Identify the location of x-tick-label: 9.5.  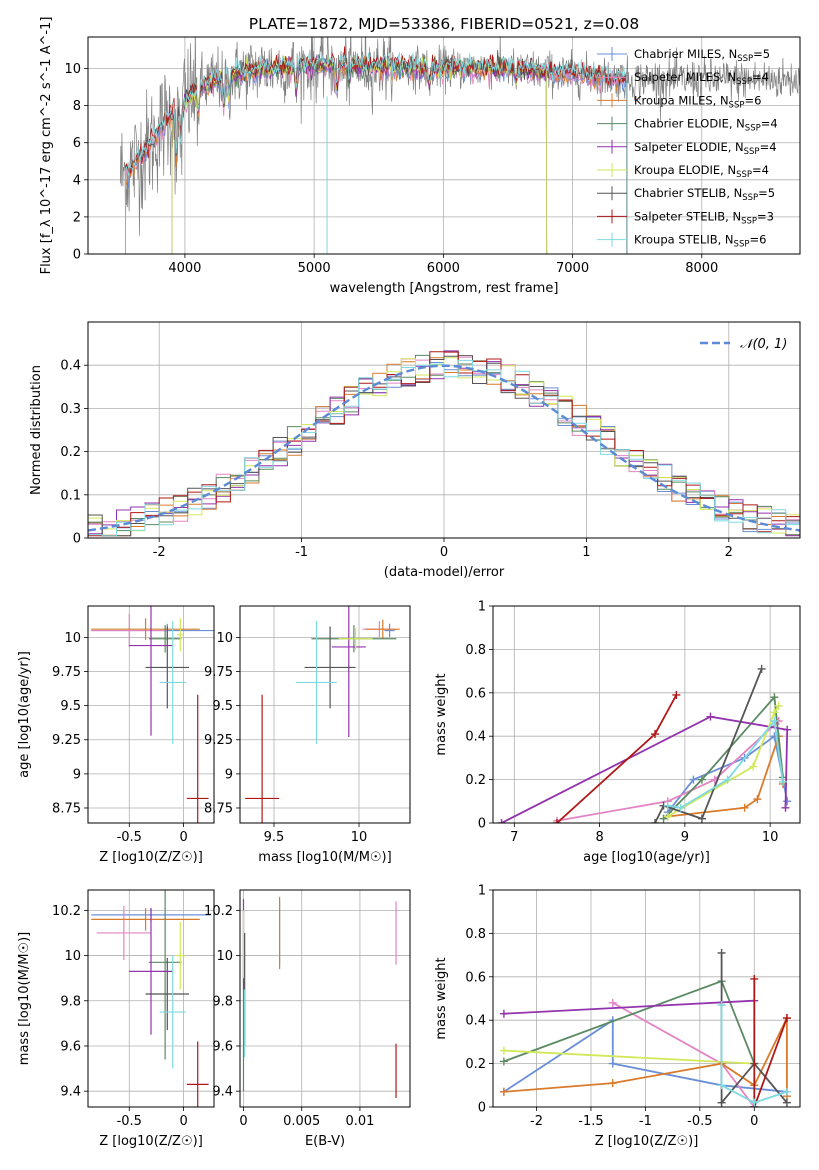
(274, 837).